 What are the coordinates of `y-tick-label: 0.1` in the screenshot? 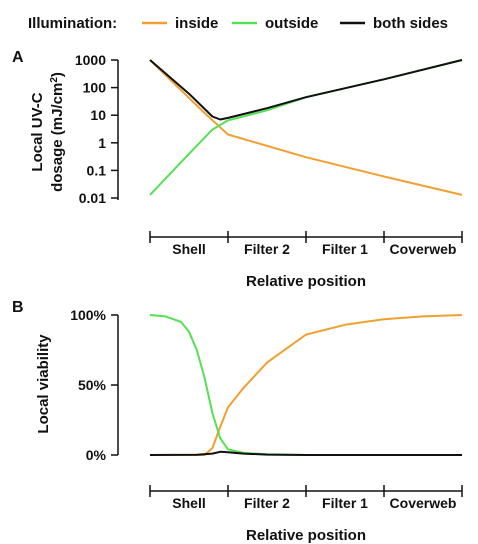 It's located at (97, 170).